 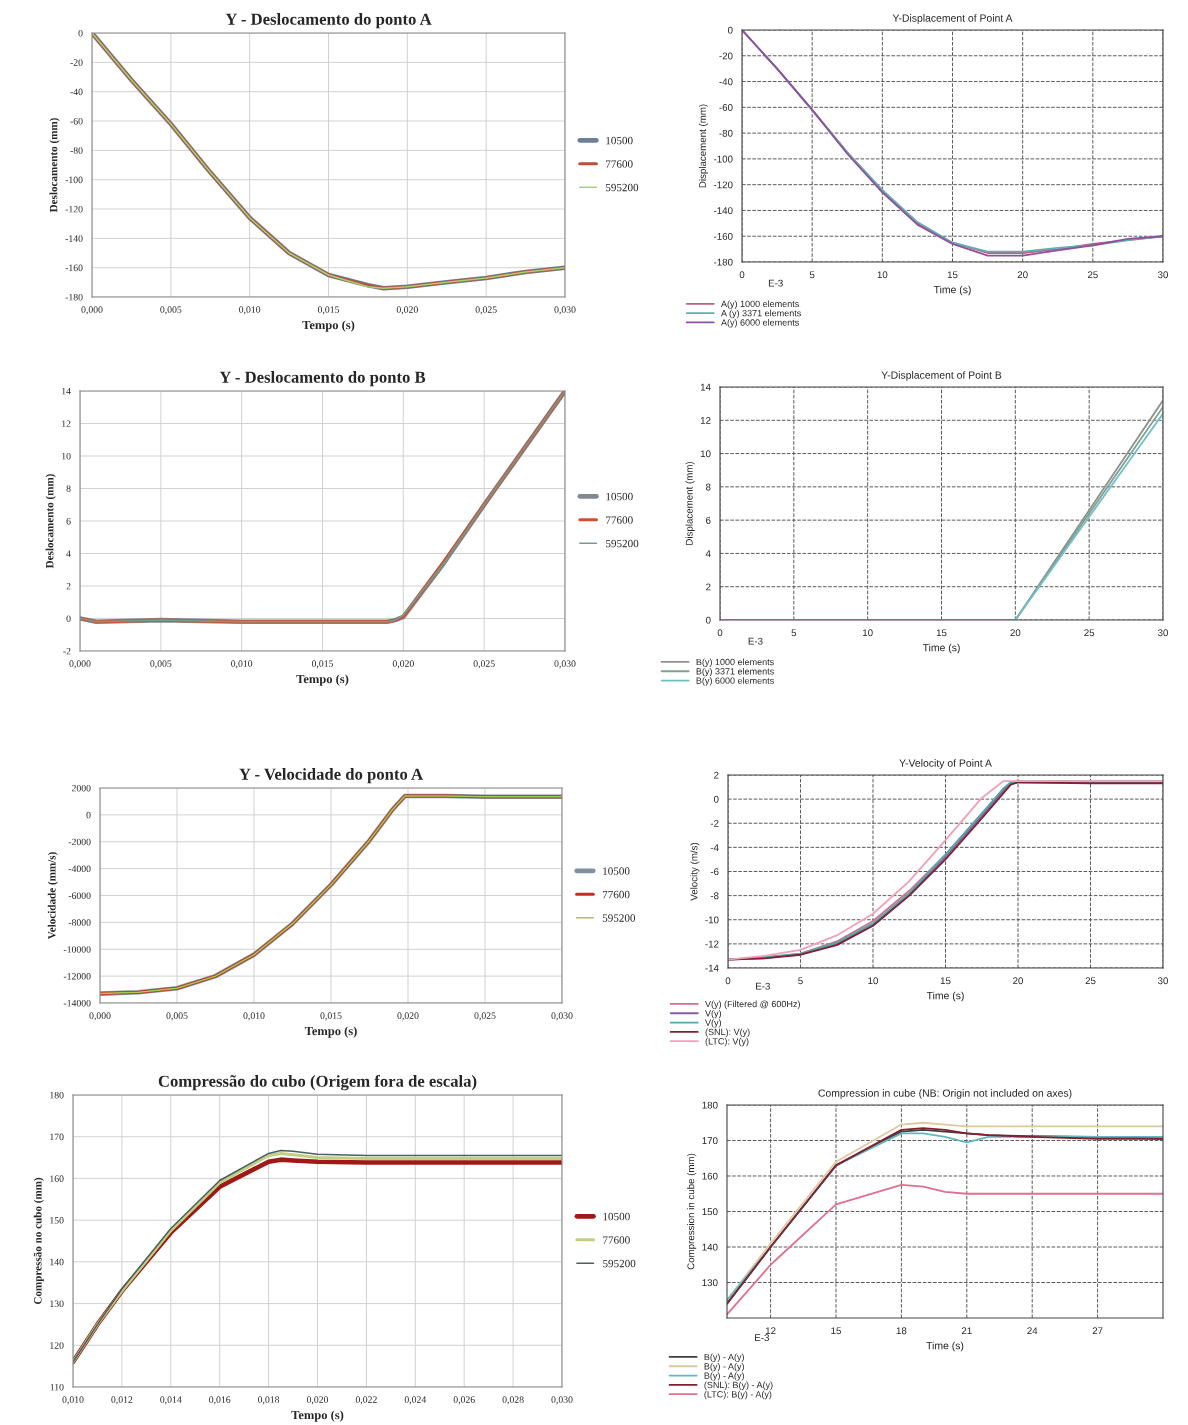 I want to click on y-tick-label: -120, so click(x=74, y=209).